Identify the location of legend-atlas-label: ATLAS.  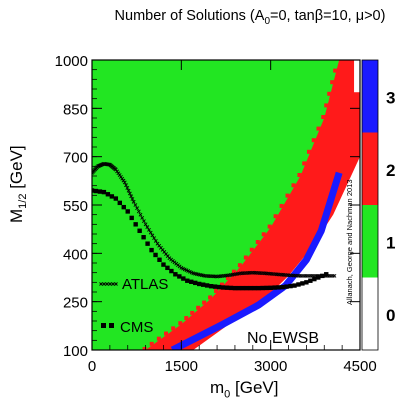
(145, 284).